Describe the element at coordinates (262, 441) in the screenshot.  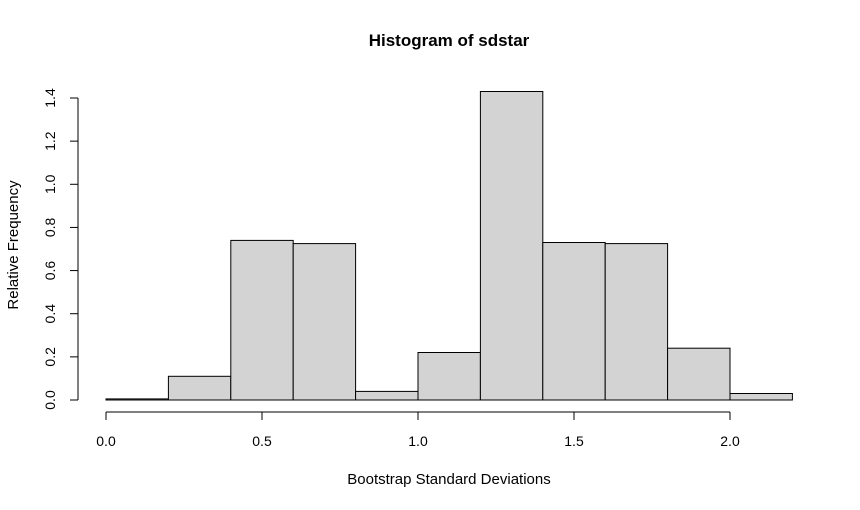
I see `x-tick-label: 0.5` at that location.